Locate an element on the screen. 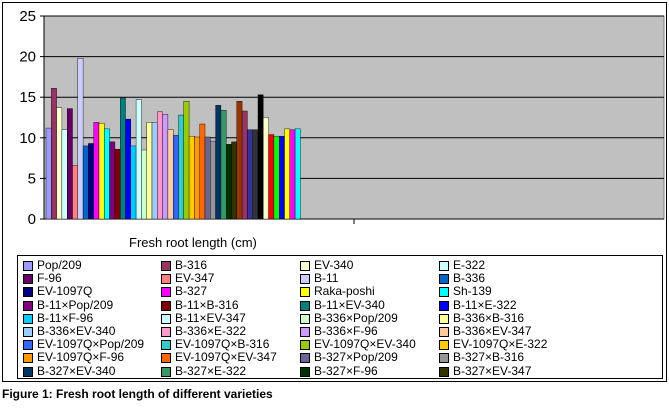 The height and width of the screenshot is (409, 669). legend-label: B-327×Pop/209 is located at coordinates (356, 357).